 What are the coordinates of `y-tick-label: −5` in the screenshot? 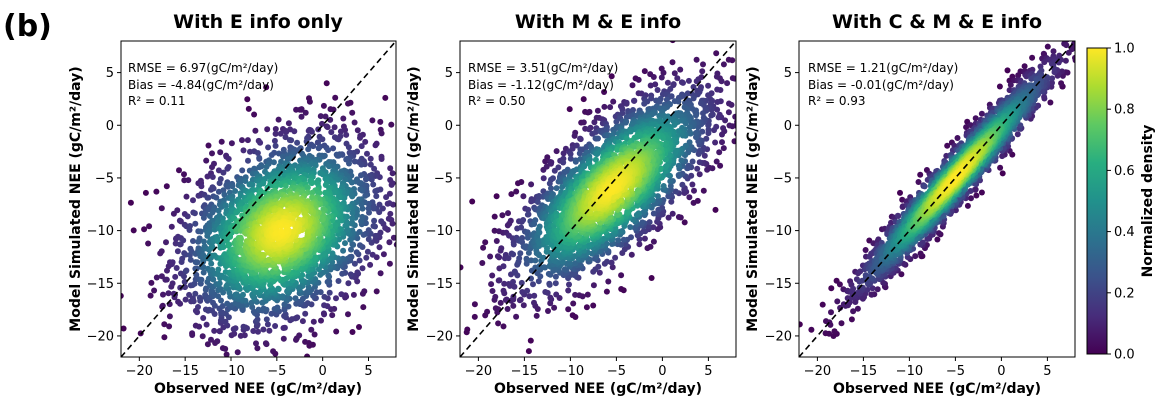 It's located at (104, 178).